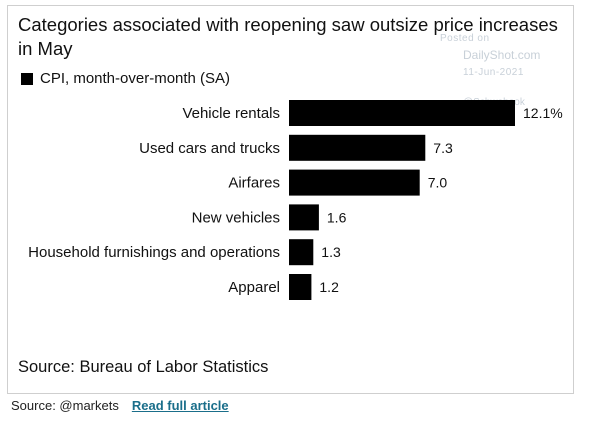  Describe the element at coordinates (254, 287) in the screenshot. I see `category-label: Apparel` at that location.